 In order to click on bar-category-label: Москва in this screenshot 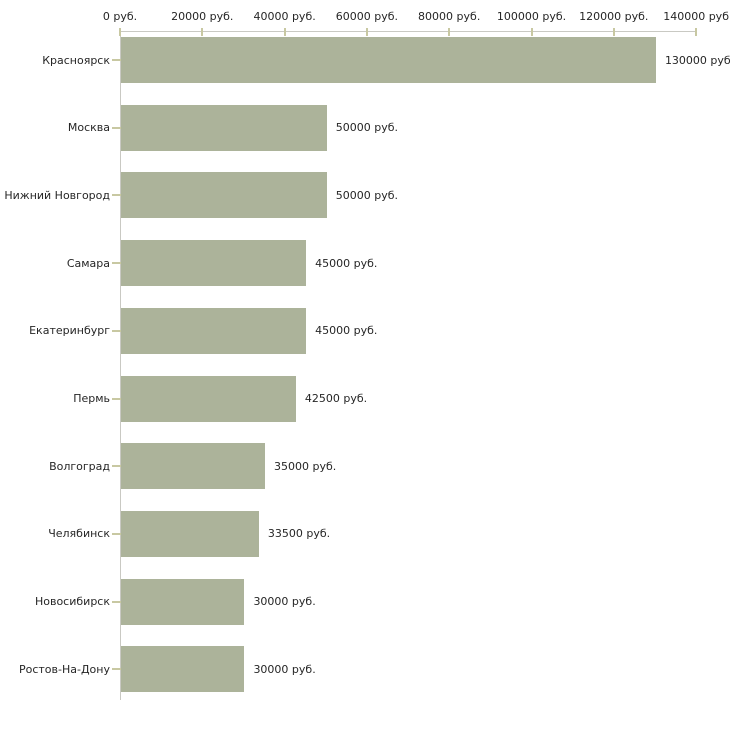, I will do `click(88, 128)`.